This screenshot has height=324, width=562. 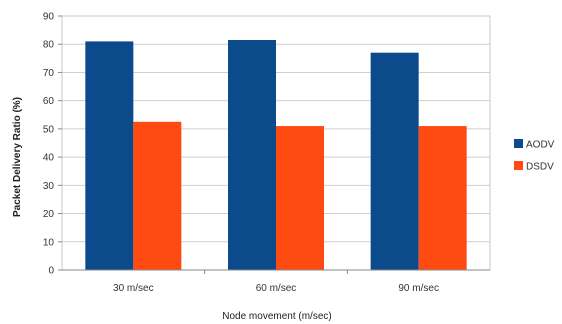 I want to click on legend: AODV DSDV, so click(x=534, y=156).